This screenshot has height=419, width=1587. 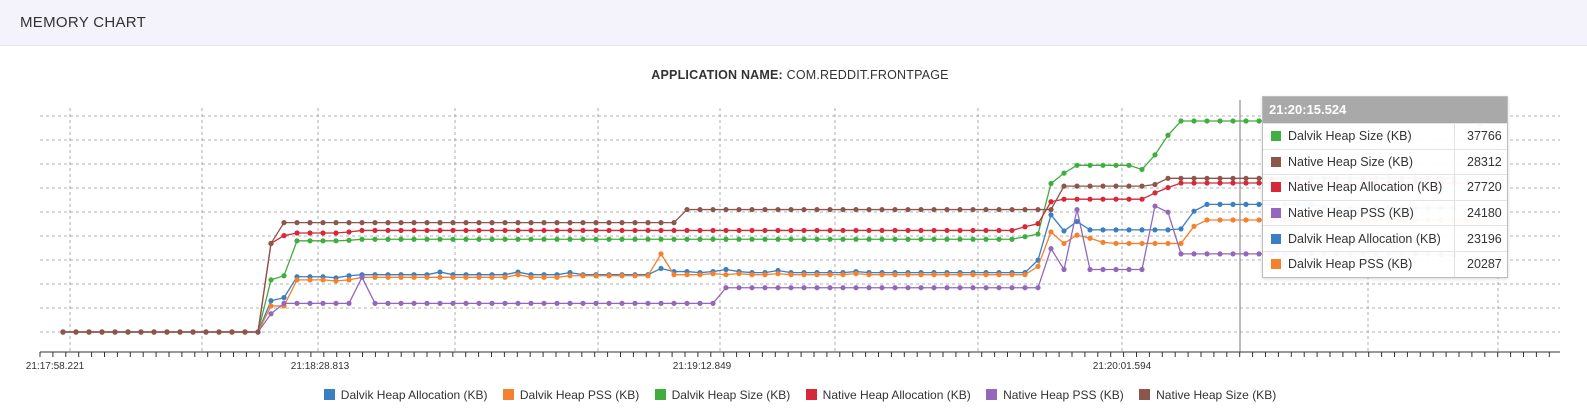 I want to click on tooltip-row: Dalvik Heap Allocation (KB) 23196, so click(x=1385, y=238).